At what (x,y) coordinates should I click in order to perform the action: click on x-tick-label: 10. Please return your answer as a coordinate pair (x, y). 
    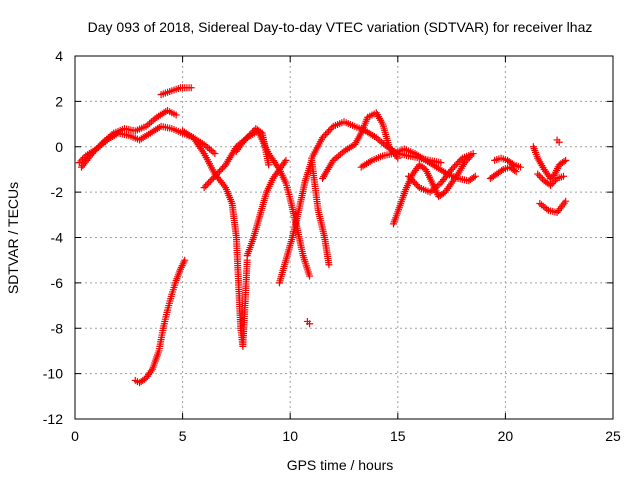
    Looking at the image, I should click on (290, 436).